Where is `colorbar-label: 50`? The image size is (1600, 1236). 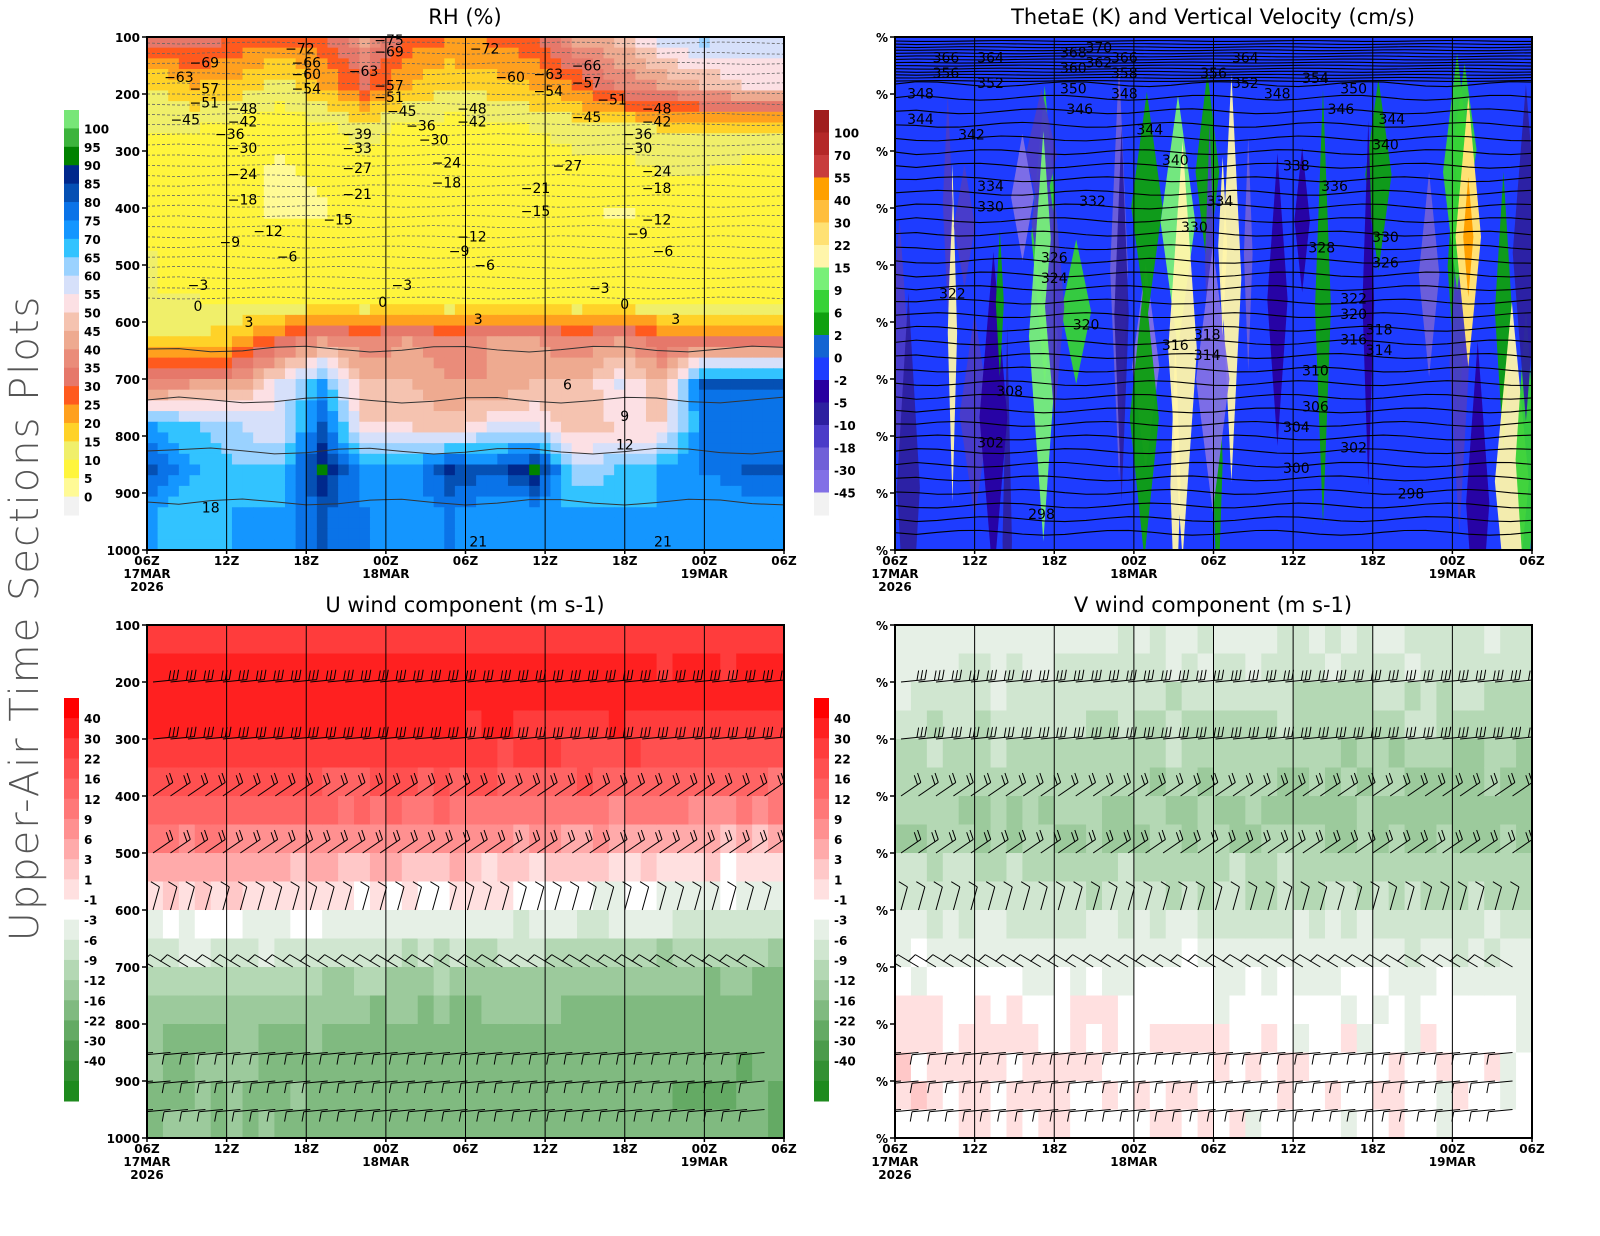 colorbar-label: 50 is located at coordinates (92, 314).